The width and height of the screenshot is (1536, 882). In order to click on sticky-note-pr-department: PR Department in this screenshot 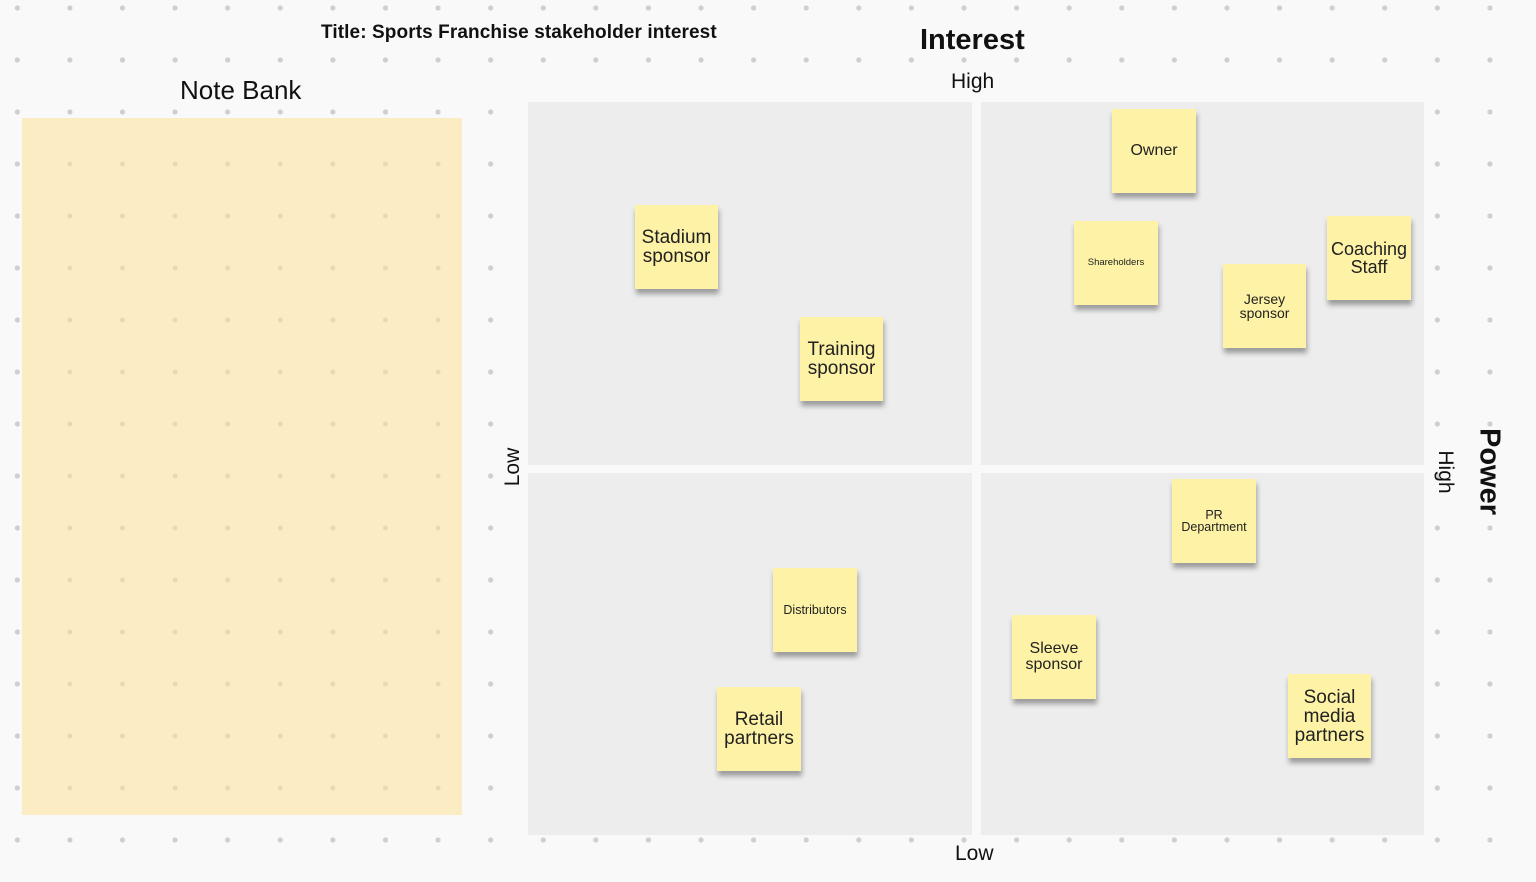, I will do `click(1214, 521)`.